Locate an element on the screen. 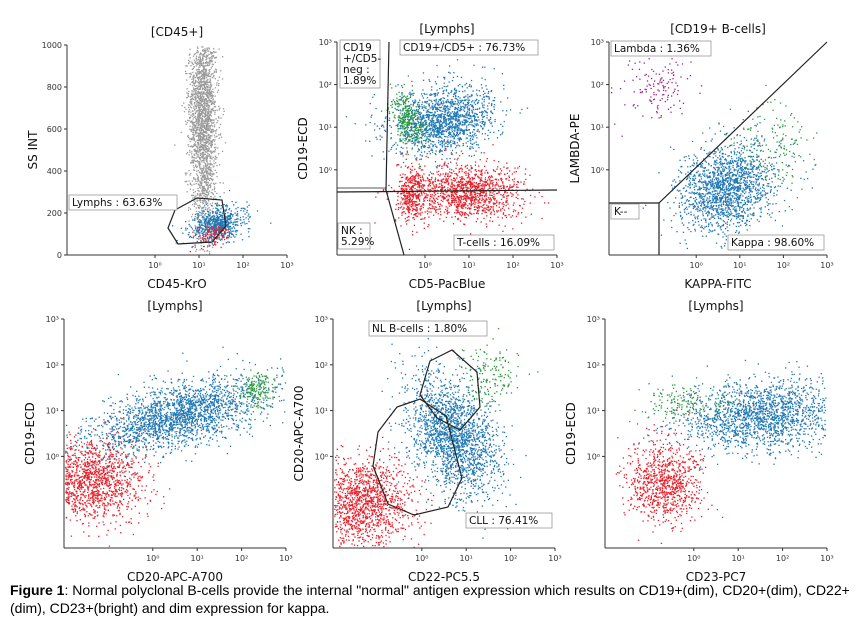 The image size is (857, 634). x-tick-label: 10¹ is located at coordinates (198, 265).